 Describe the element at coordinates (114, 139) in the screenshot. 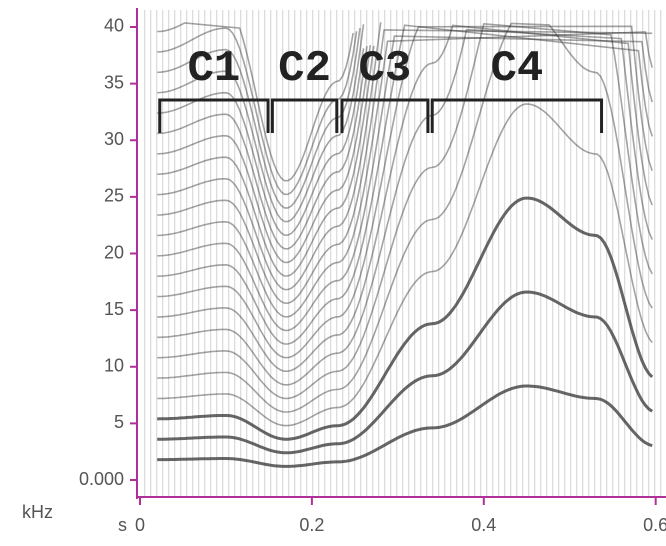

I see `y-tick-label: 30` at that location.